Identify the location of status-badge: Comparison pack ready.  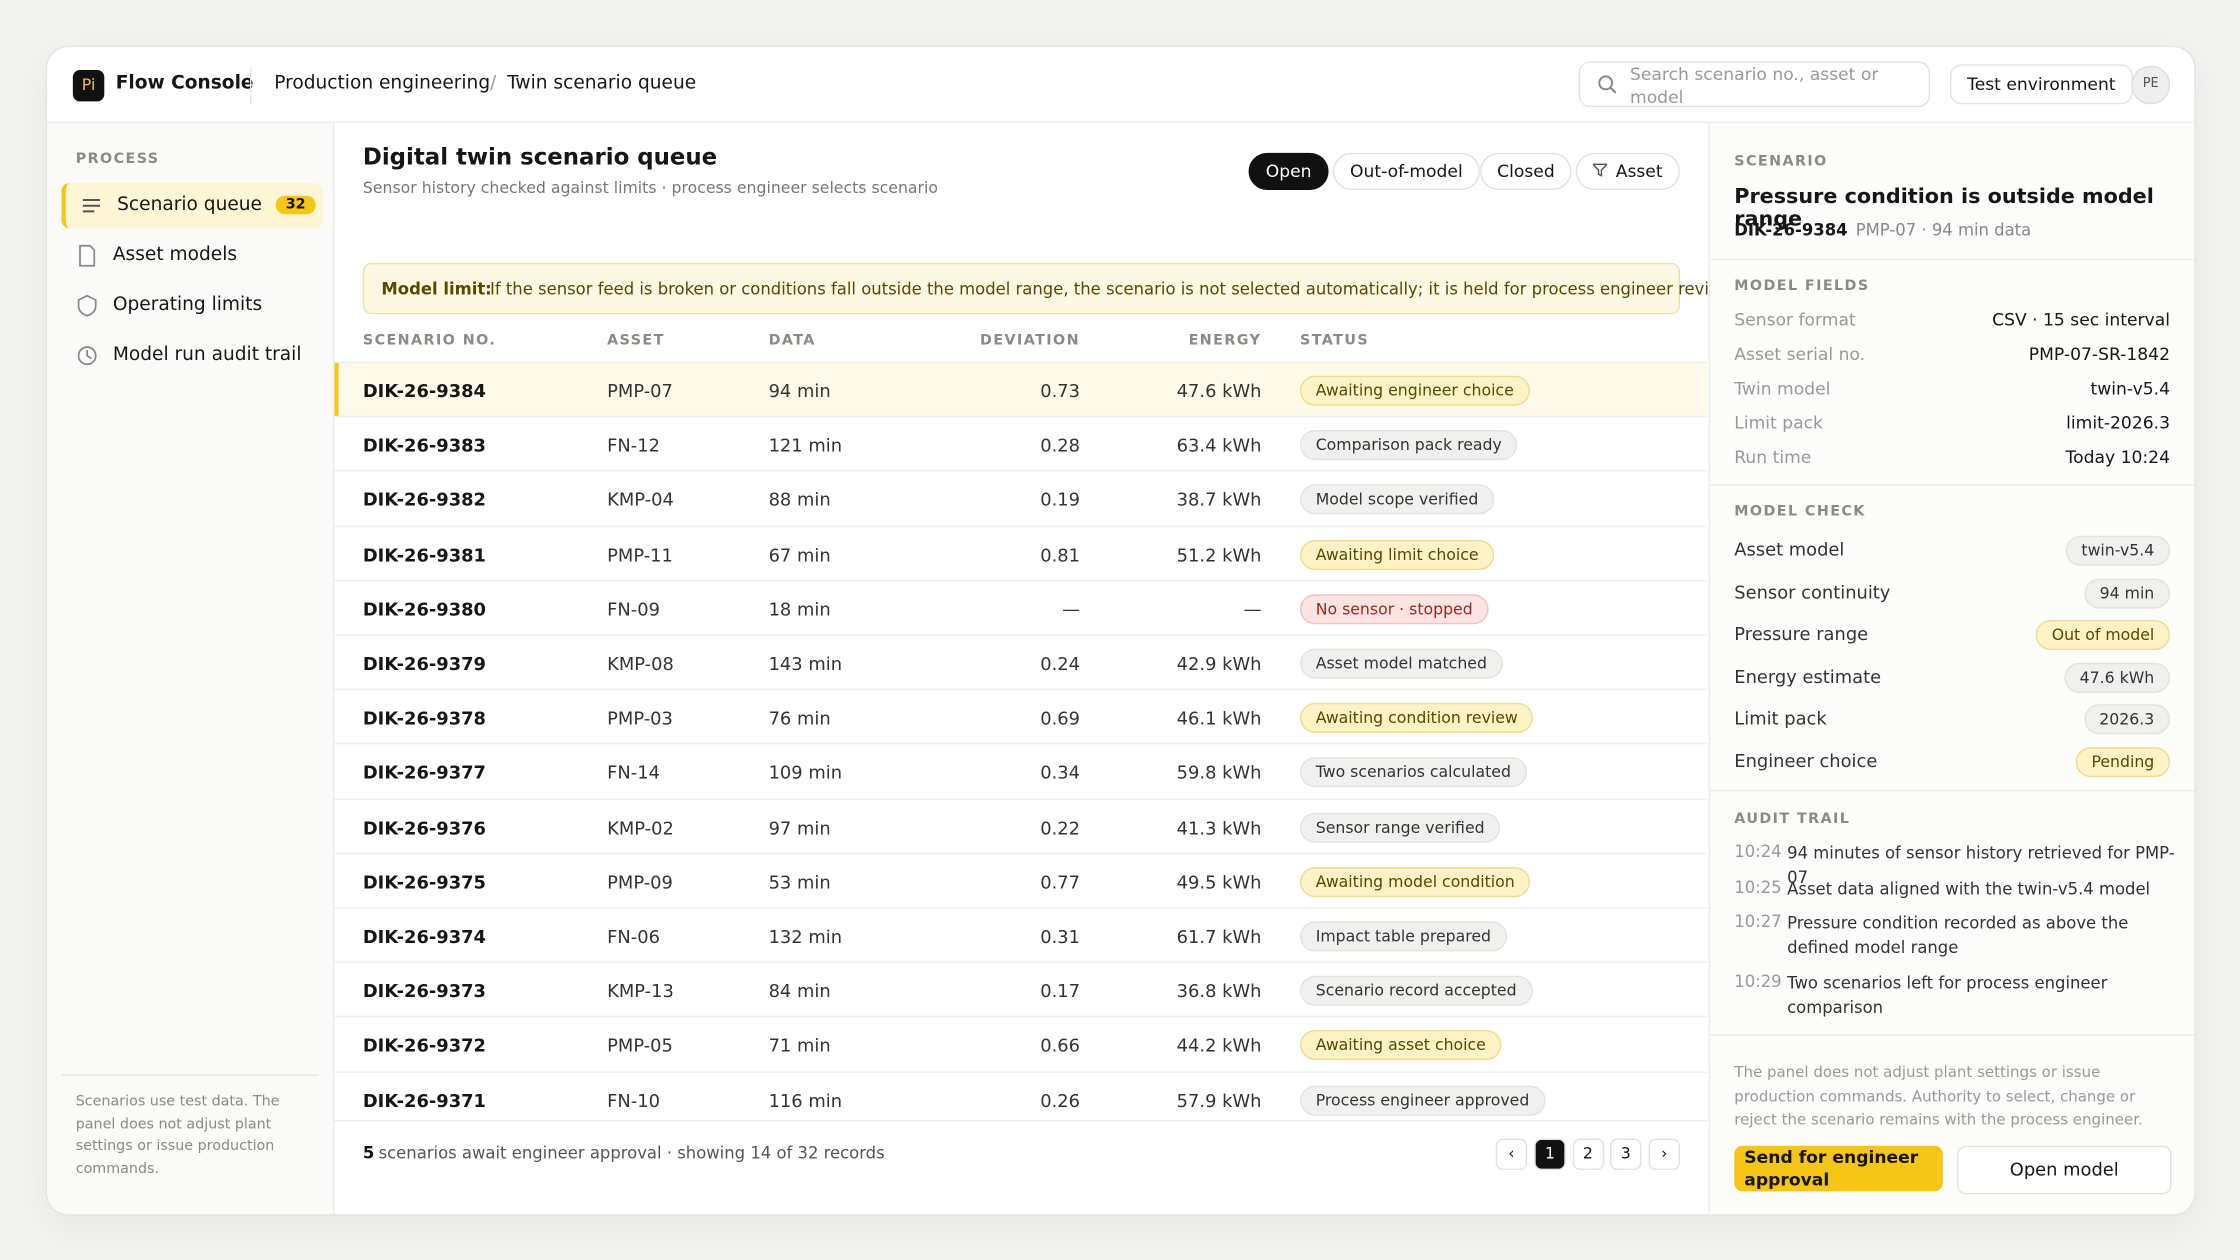
(1408, 445).